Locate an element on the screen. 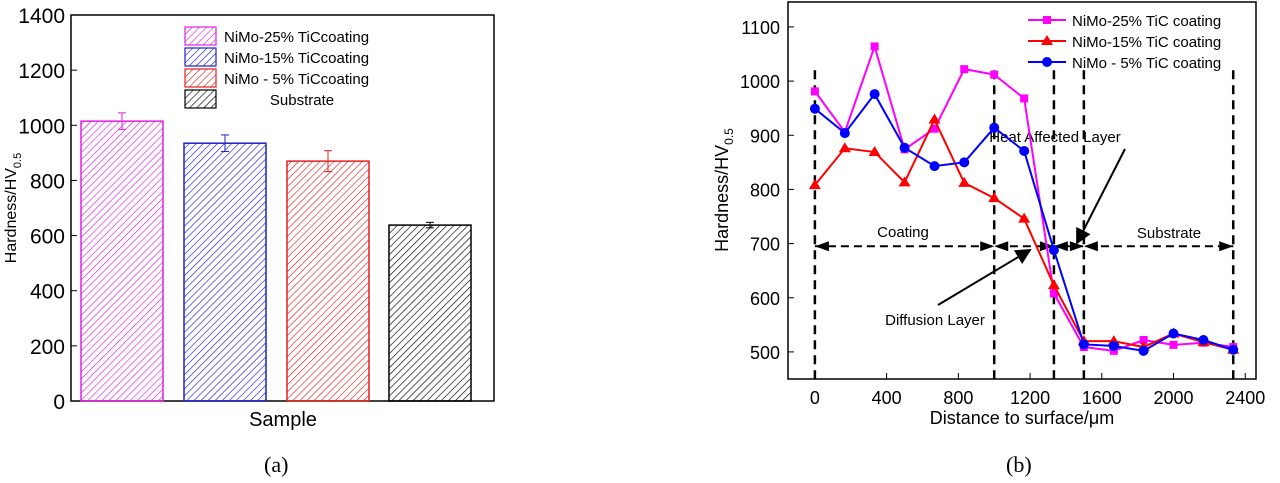 Image resolution: width=1280 pixels, height=483 pixels. y-tick-label: 500 is located at coordinates (765, 353).